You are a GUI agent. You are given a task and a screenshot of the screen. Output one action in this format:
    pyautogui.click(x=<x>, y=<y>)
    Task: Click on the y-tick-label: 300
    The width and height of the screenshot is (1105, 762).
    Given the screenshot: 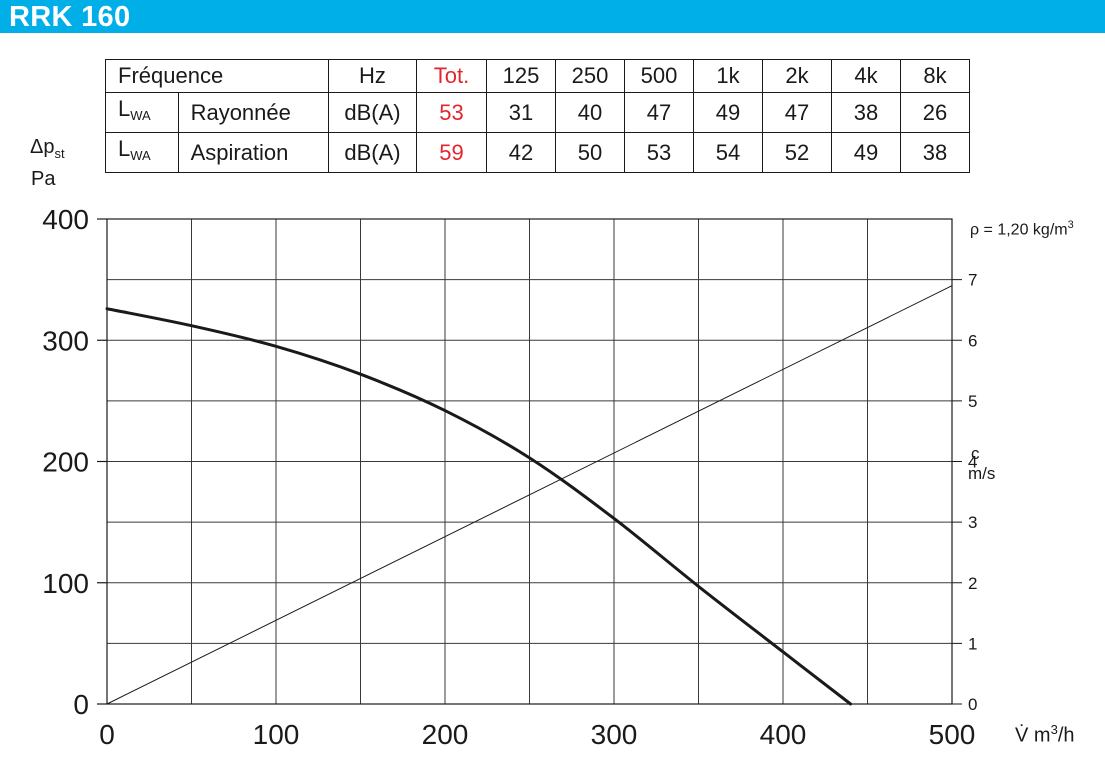 What is the action you would take?
    pyautogui.click(x=65, y=340)
    